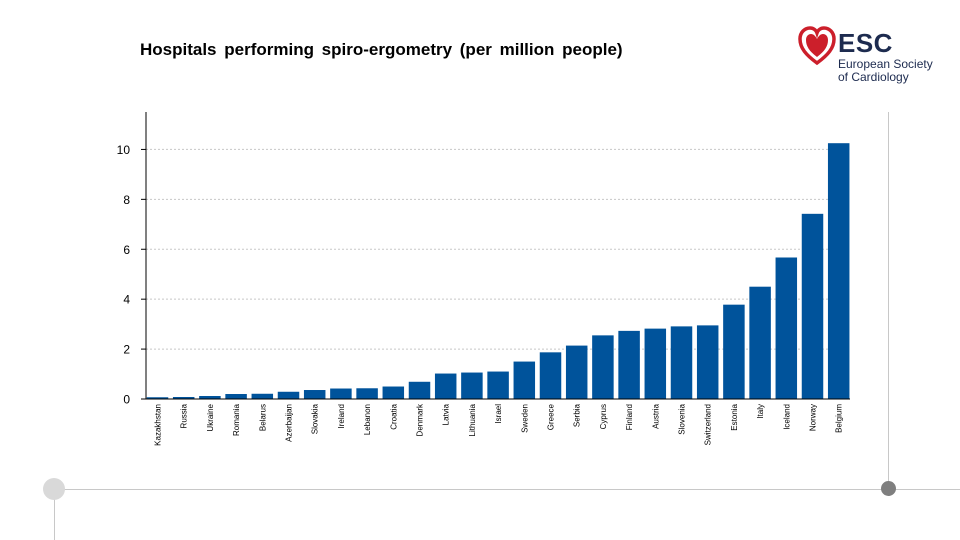  What do you see at coordinates (210, 417) in the screenshot?
I see `x-tick-label: Ukraine` at bounding box center [210, 417].